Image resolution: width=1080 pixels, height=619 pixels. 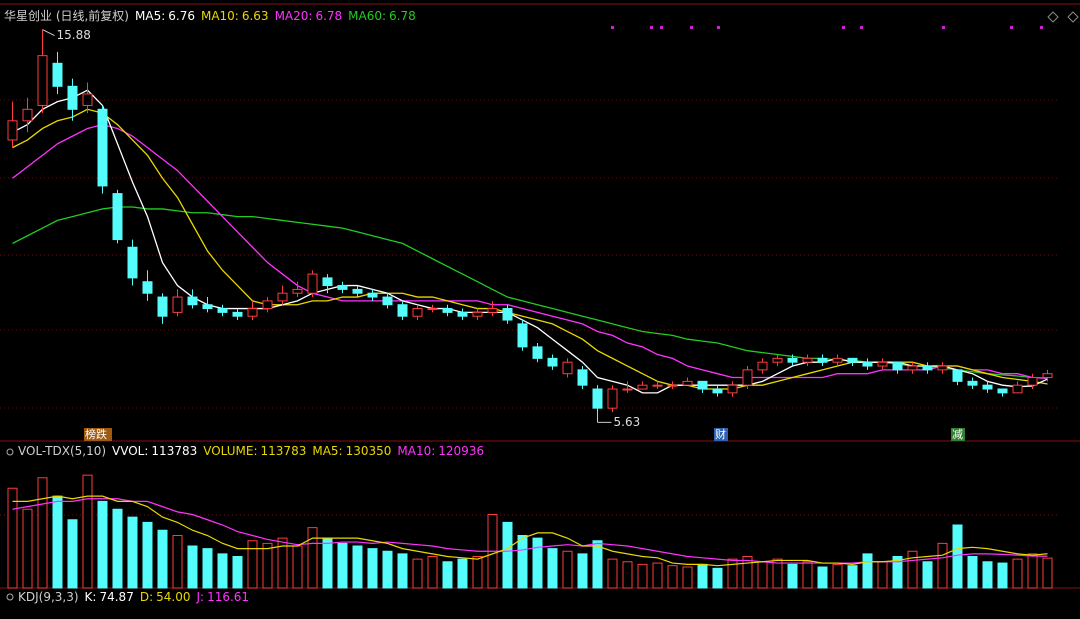 I want to click on indicator-label: D:, so click(x=146, y=597).